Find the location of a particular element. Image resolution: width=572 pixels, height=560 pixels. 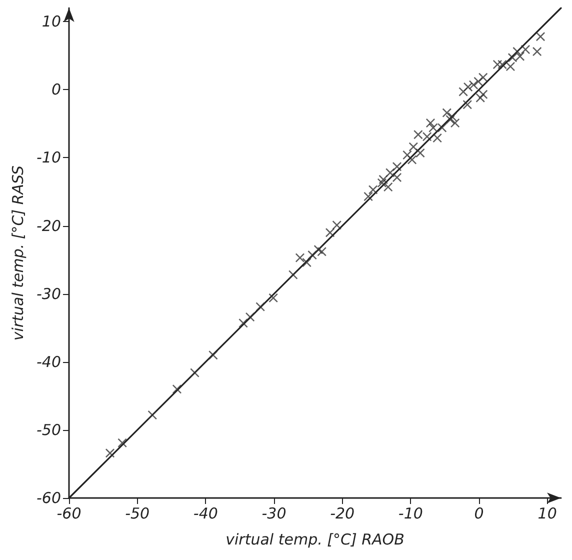

y-axis-title: virtual temp. [°C] RASS is located at coordinates (18, 252).